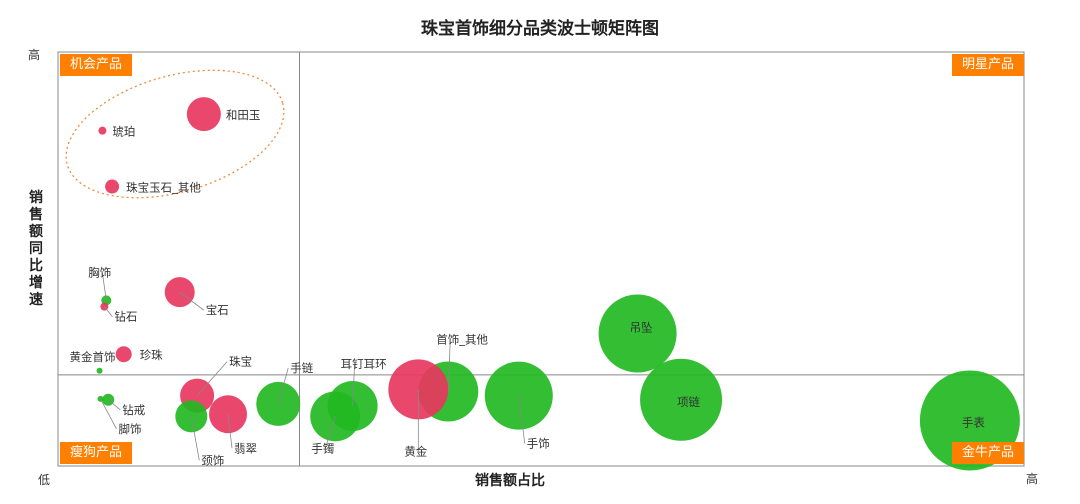 The width and height of the screenshot is (1080, 504). What do you see at coordinates (96, 65) in the screenshot?
I see `quadrant-label-opportunity: 机会产品` at bounding box center [96, 65].